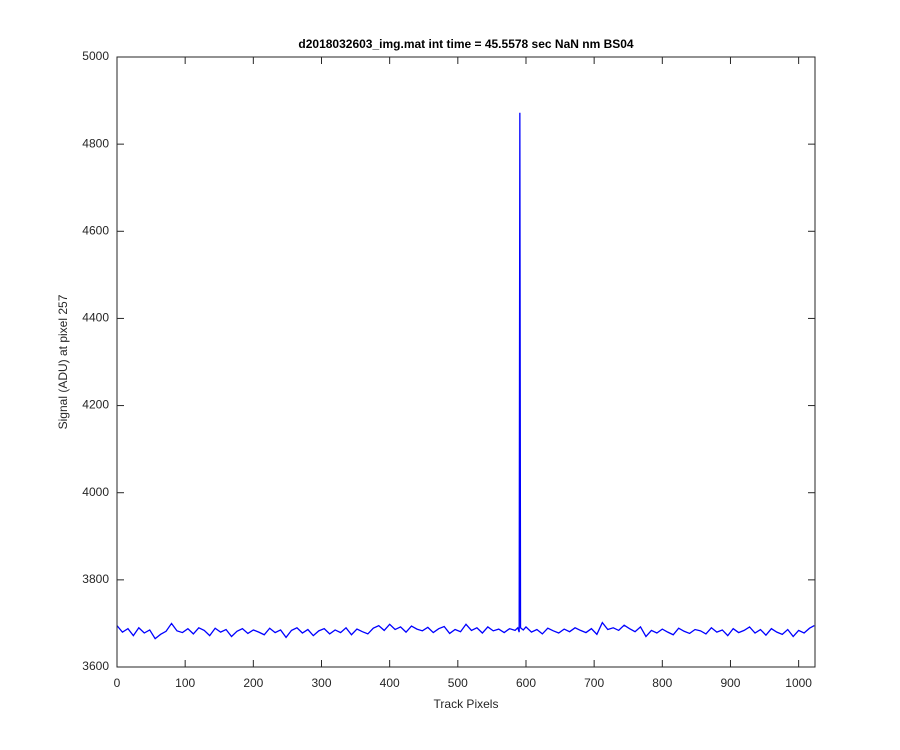 Image resolution: width=900 pixels, height=750 pixels. I want to click on y-tick-label: 3600, so click(95, 666).